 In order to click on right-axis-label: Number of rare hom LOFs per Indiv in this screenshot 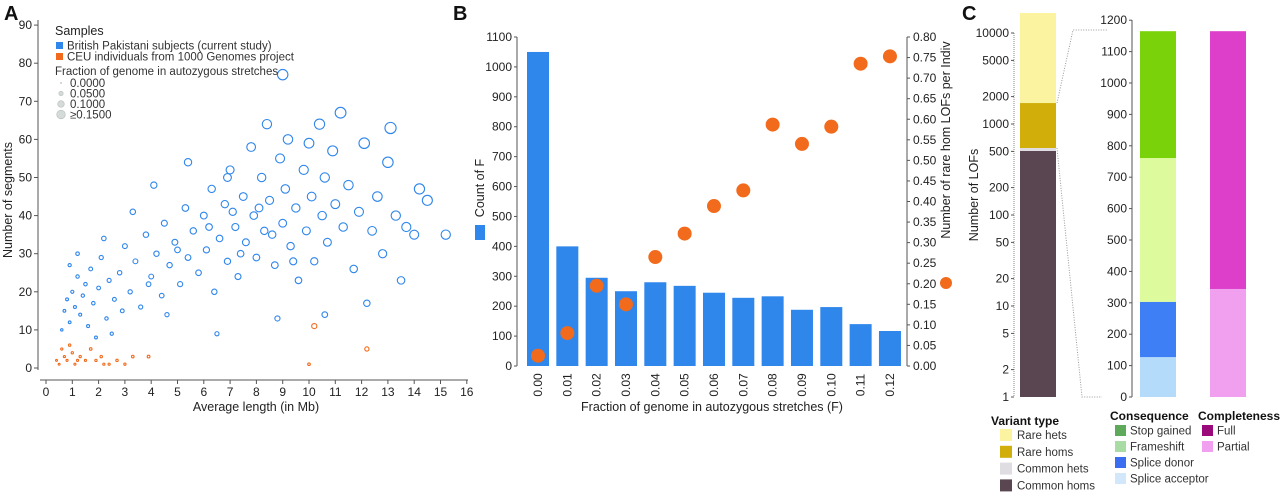, I will do `click(946, 140)`.